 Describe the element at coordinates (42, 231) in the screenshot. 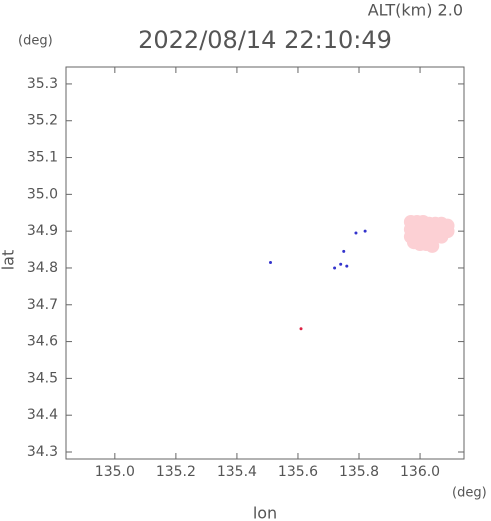

I see `y-tick-label: 34.9` at that location.